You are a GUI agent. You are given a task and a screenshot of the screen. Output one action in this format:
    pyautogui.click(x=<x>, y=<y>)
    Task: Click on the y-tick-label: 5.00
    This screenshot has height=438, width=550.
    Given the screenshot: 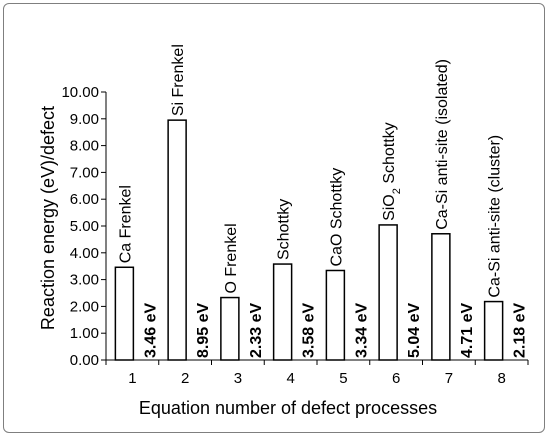 What is the action you would take?
    pyautogui.click(x=84, y=226)
    